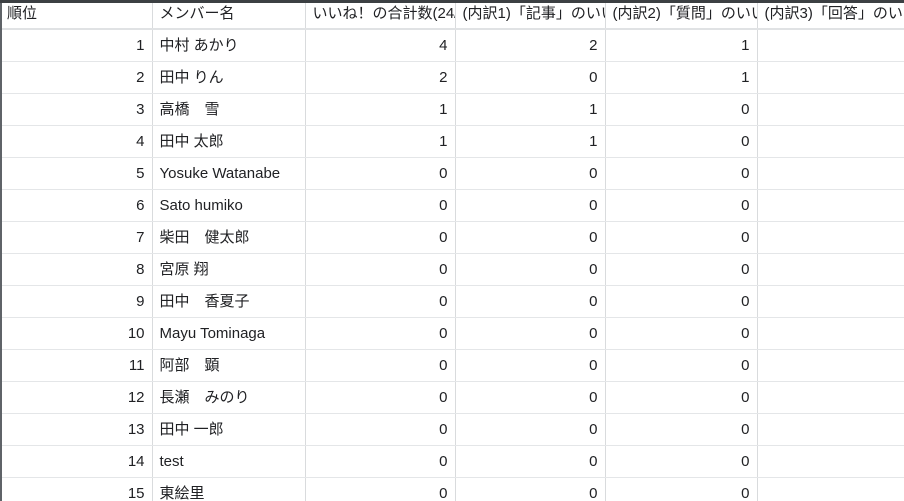 This screenshot has height=501, width=904. I want to click on cell-rank: 4, so click(76, 141).